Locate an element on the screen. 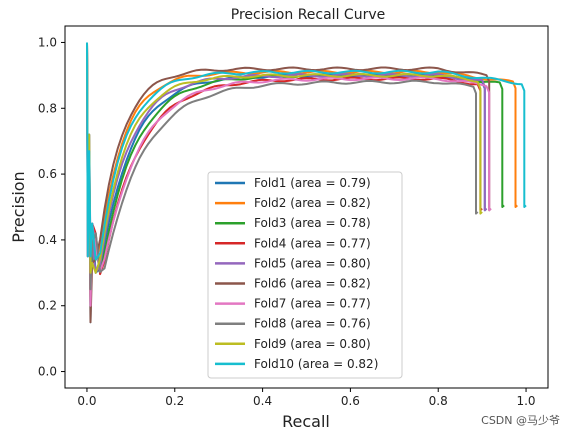 This screenshot has width=568, height=440. legend-label: Fold10 (area = 0.82) is located at coordinates (316, 364).